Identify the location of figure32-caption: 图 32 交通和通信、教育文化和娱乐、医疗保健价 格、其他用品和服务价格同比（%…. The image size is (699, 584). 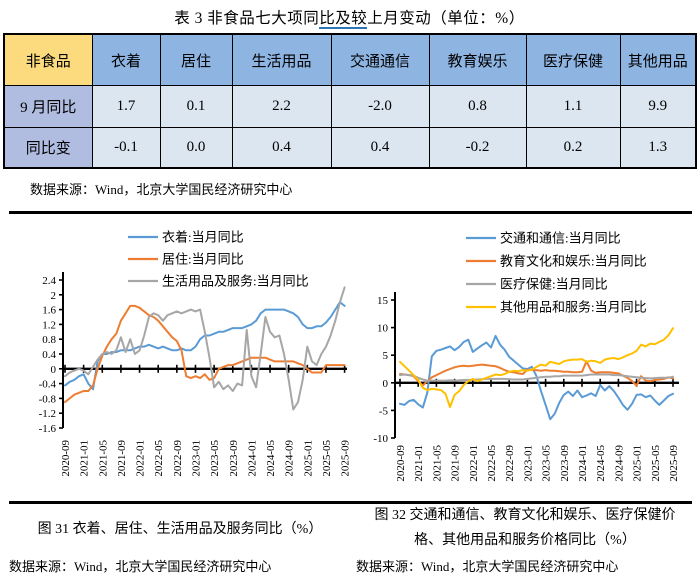
(525, 528).